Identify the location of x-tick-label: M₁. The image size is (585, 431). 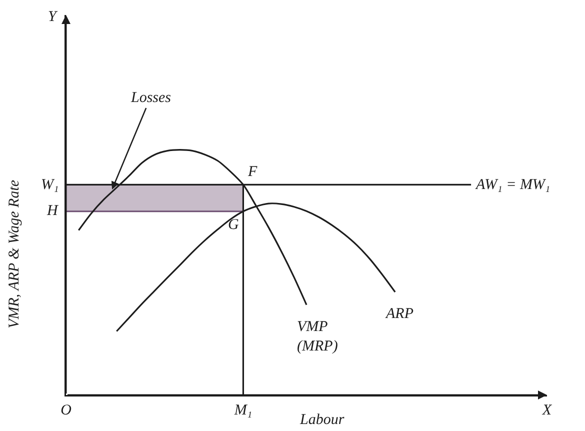
(242, 410).